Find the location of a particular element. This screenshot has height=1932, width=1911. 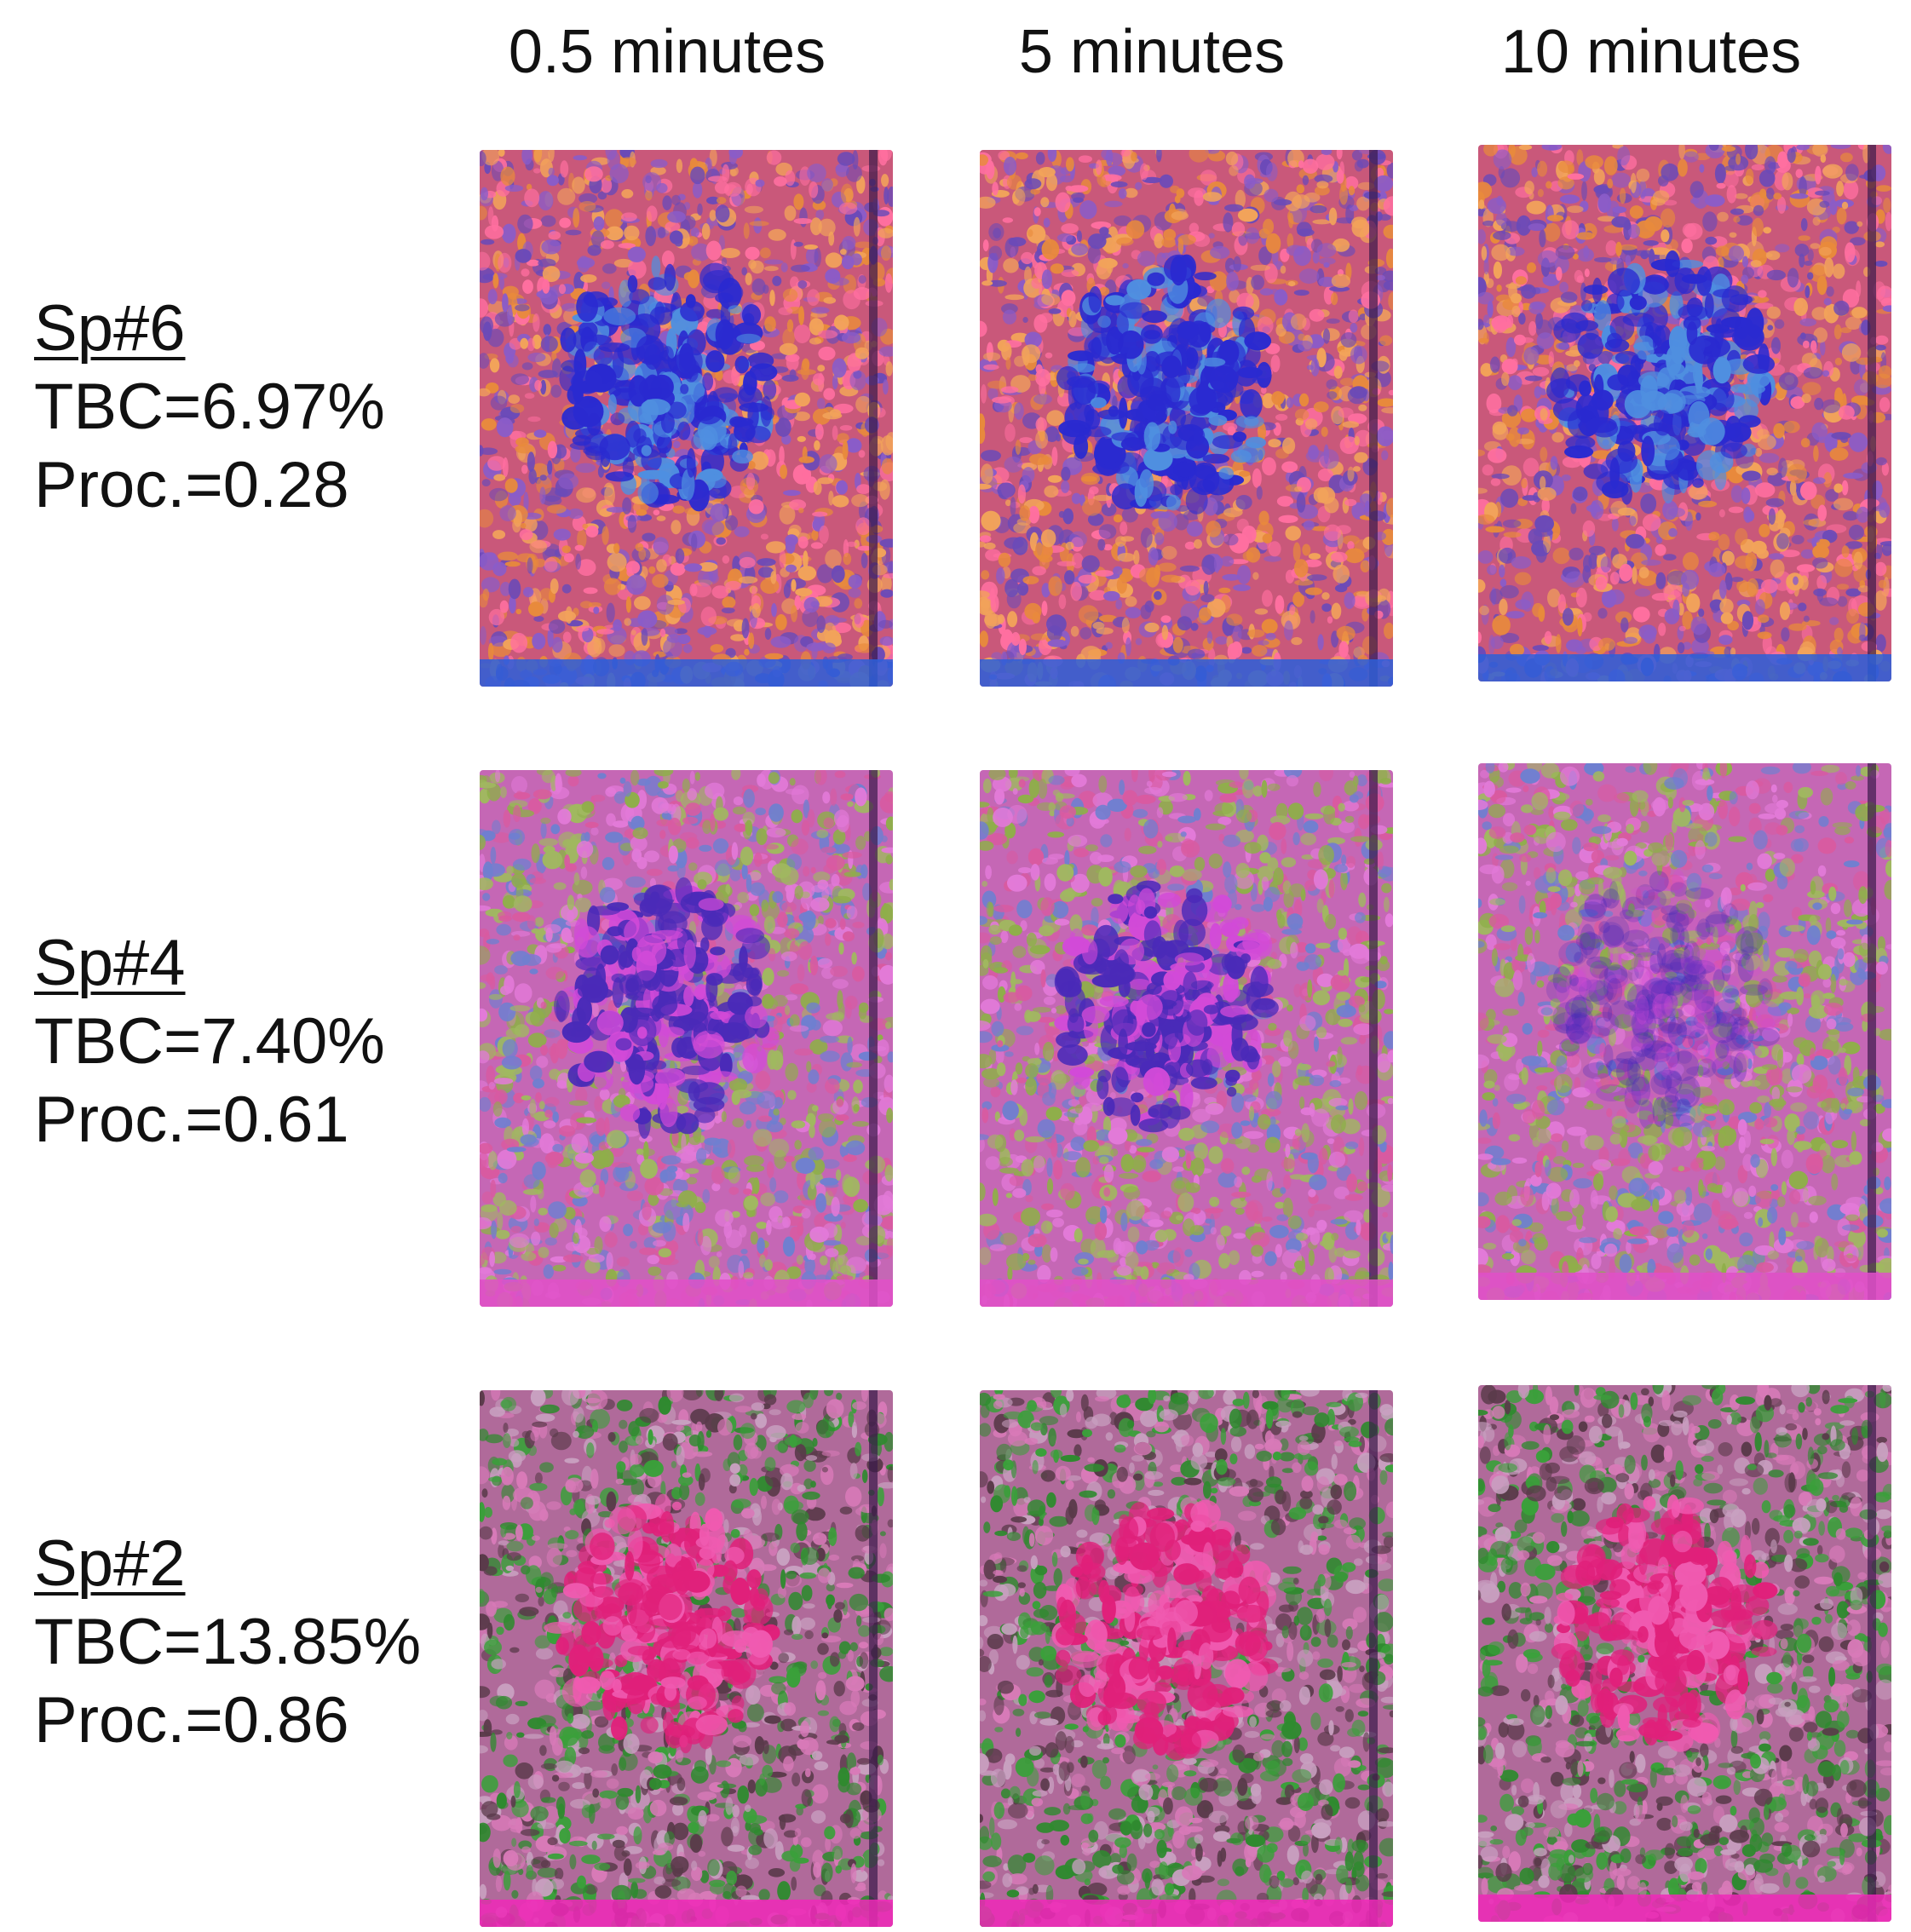

column-header-5-minutes: 5 minutes is located at coordinates (1152, 52).